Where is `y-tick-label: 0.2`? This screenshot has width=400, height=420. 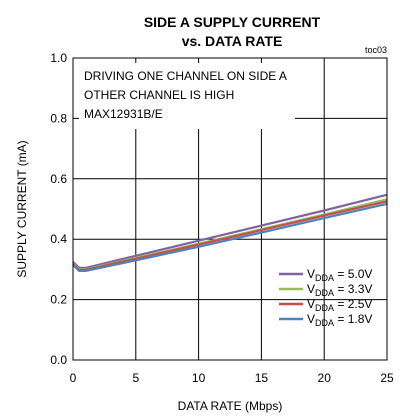 y-tick-label: 0.2 is located at coordinates (58, 300).